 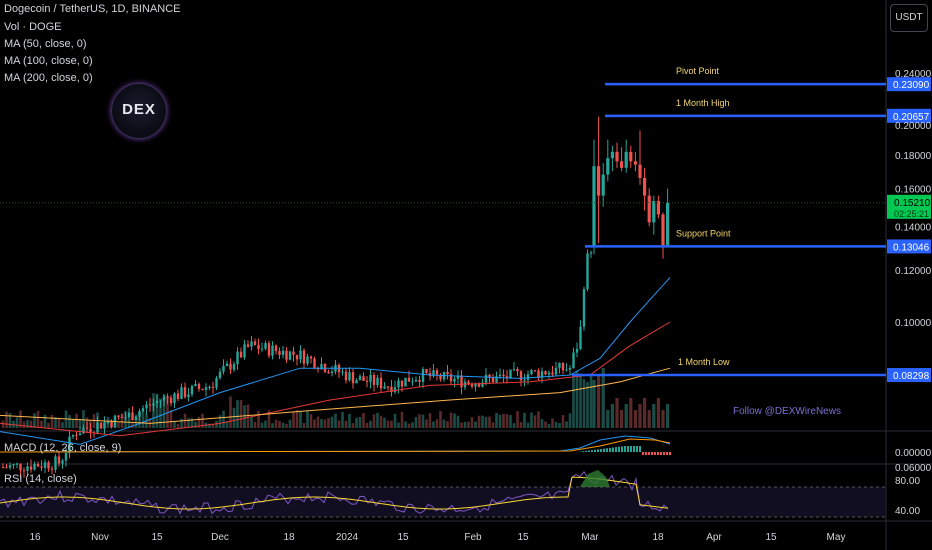 I want to click on chart-title: Dogecoin / TetherUS, 1D, BINANCE, so click(x=92, y=9).